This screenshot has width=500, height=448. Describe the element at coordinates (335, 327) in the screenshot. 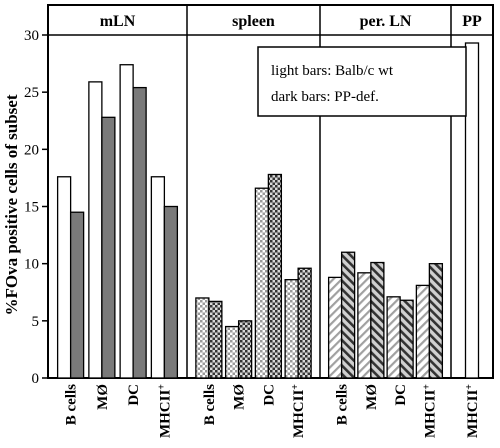

I see `bar-light-per. LN-0` at that location.